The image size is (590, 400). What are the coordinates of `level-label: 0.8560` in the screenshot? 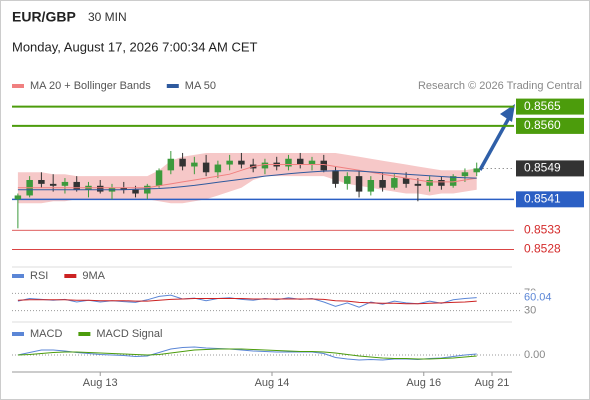 It's located at (542, 125).